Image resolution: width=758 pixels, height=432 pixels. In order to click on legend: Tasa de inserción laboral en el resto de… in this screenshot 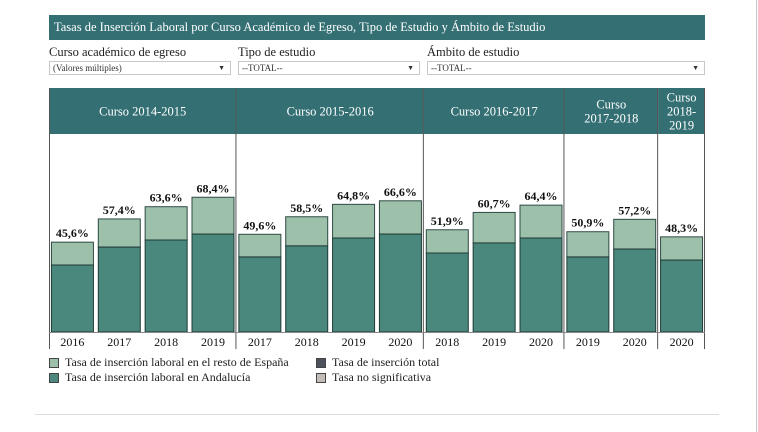, I will do `click(299, 372)`.